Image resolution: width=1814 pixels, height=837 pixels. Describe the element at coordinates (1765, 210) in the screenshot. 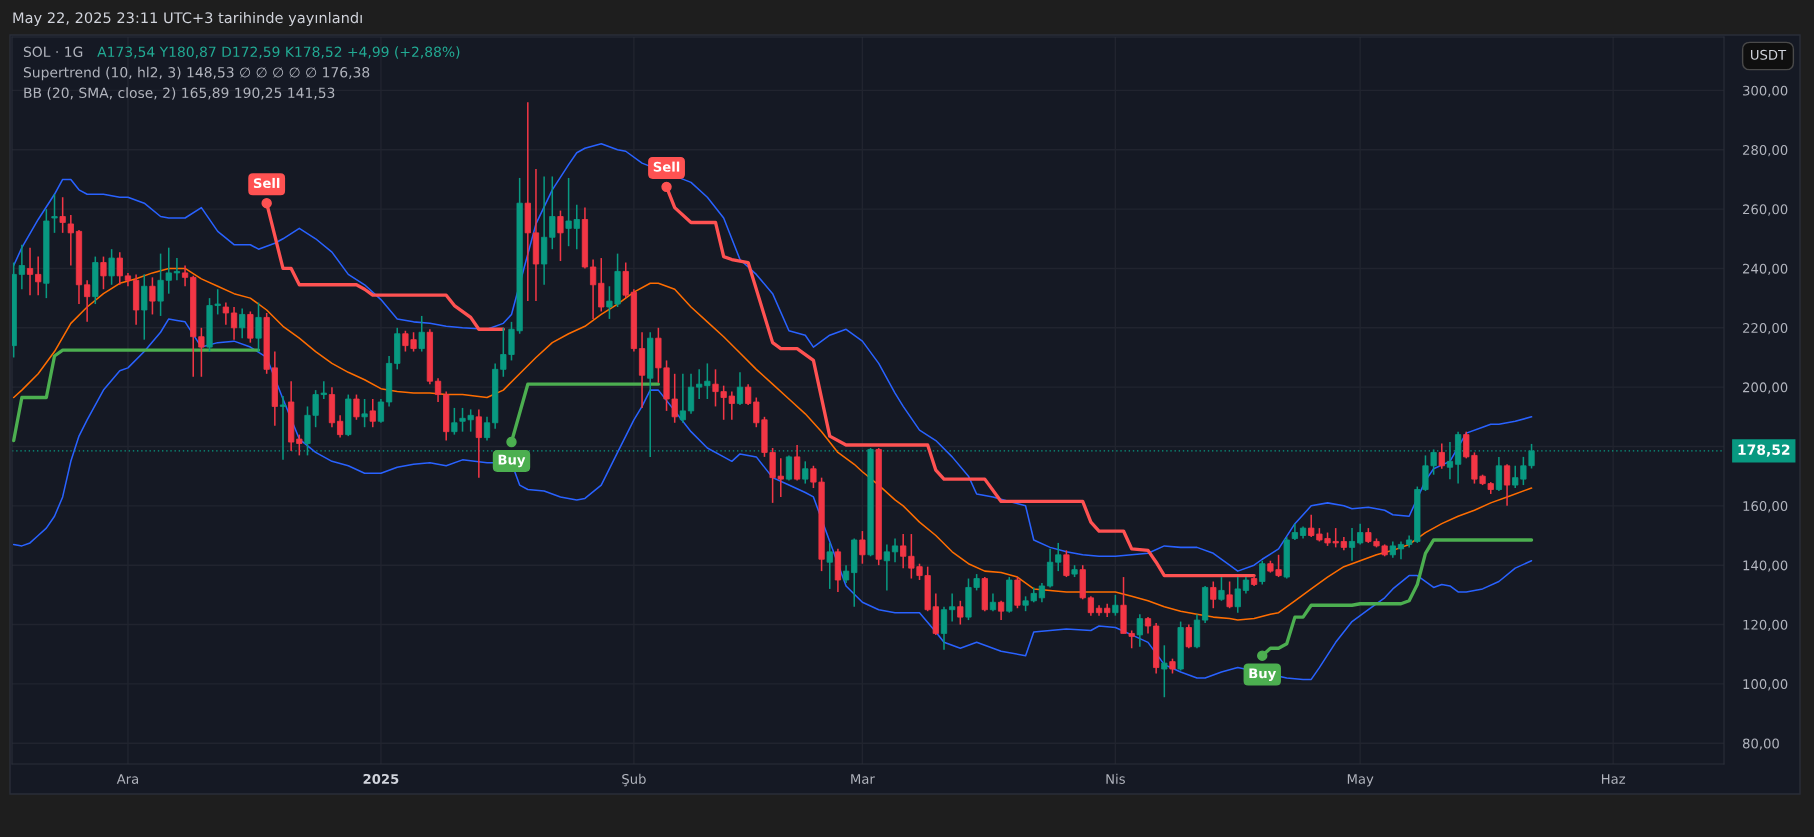

I see `y-tick-label: 260,00` at that location.